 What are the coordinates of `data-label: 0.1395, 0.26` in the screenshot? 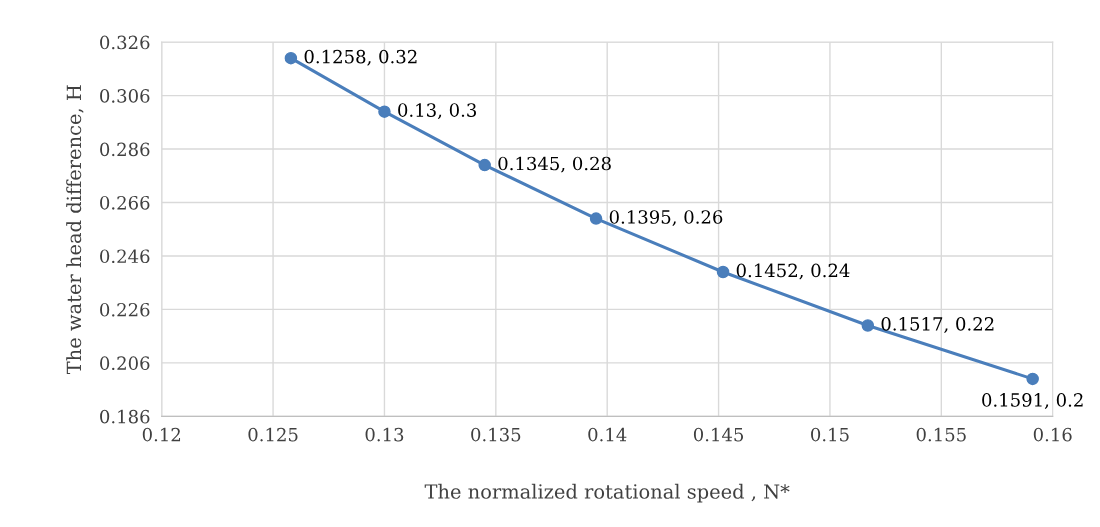 It's located at (666, 218).